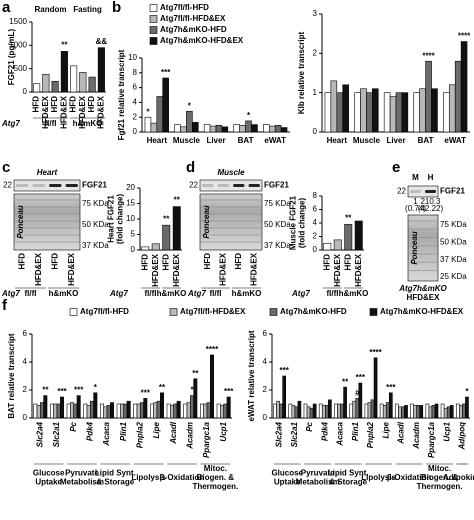 This screenshot has width=474, height=520. I want to click on group-label: Lipid Synt. & Storage, so click(115, 478).